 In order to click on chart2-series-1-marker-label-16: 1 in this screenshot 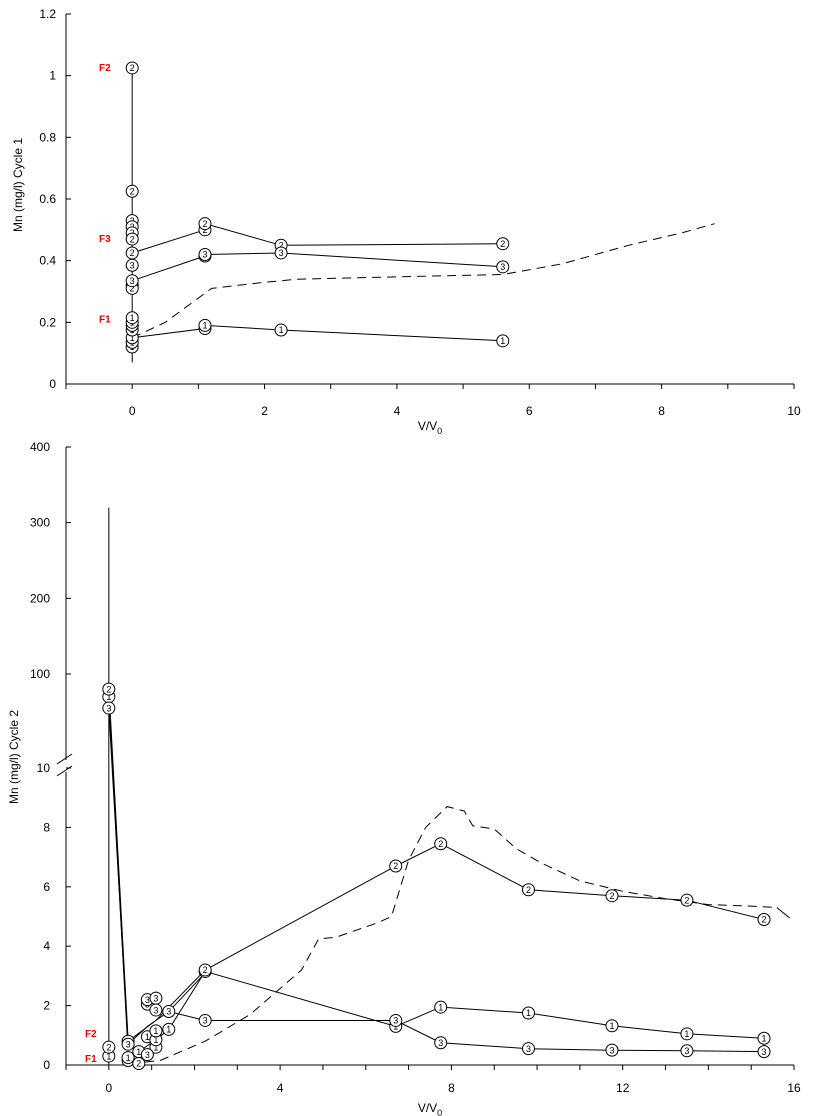, I will do `click(764, 1038)`.